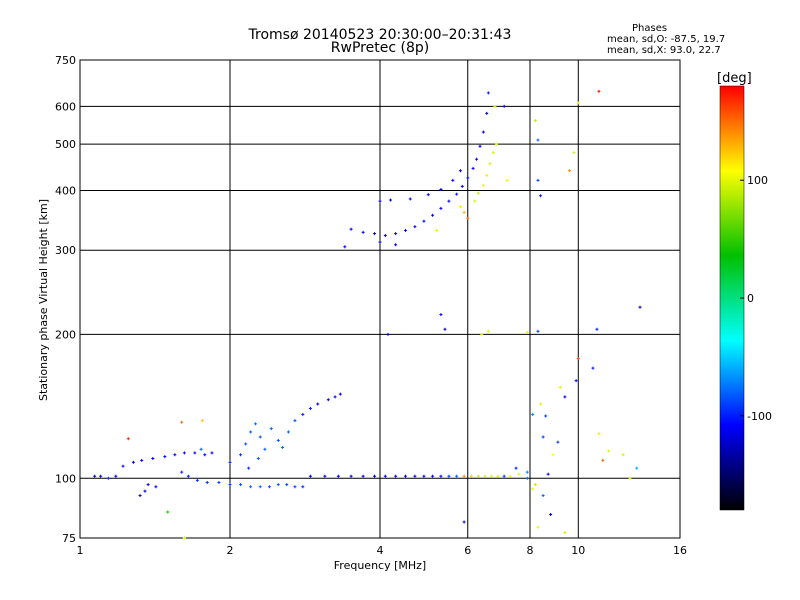 This screenshot has height=600, width=800. I want to click on x-tick-label: 1, so click(80, 550).